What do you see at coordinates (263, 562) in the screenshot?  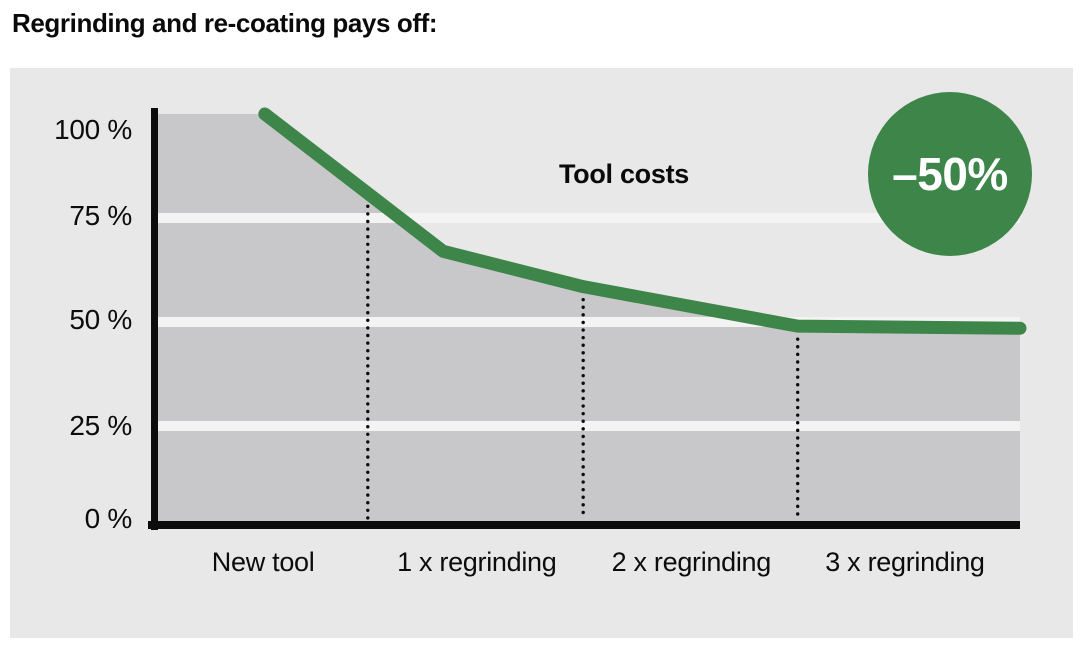 I see `x-axis-label-new-tool: New tool` at bounding box center [263, 562].